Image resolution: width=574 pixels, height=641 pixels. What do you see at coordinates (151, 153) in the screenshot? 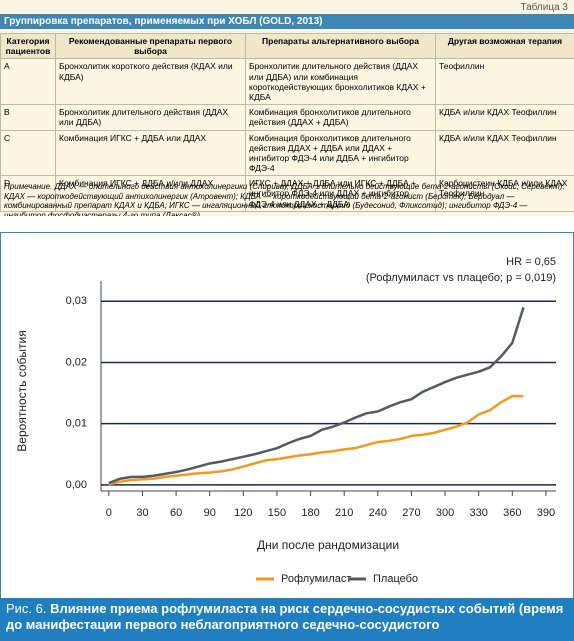
I see `table-cell: Комбинация ИГКС + ДДБА или ДДАХ` at bounding box center [151, 153].